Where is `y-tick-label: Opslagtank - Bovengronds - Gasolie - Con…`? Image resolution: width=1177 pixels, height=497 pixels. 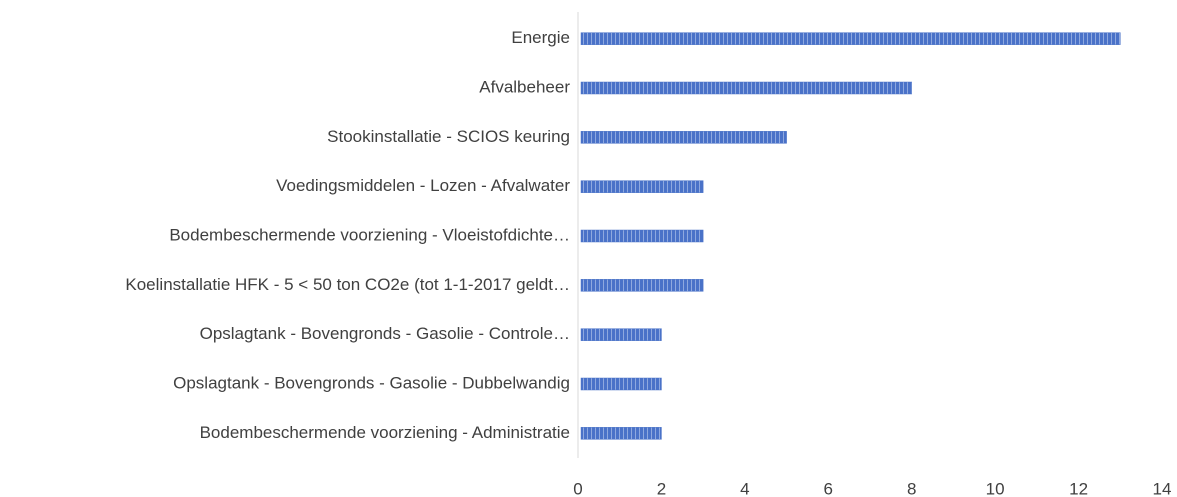
y-tick-label: Opslagtank - Bovengronds - Gasolie - Con… is located at coordinates (385, 333).